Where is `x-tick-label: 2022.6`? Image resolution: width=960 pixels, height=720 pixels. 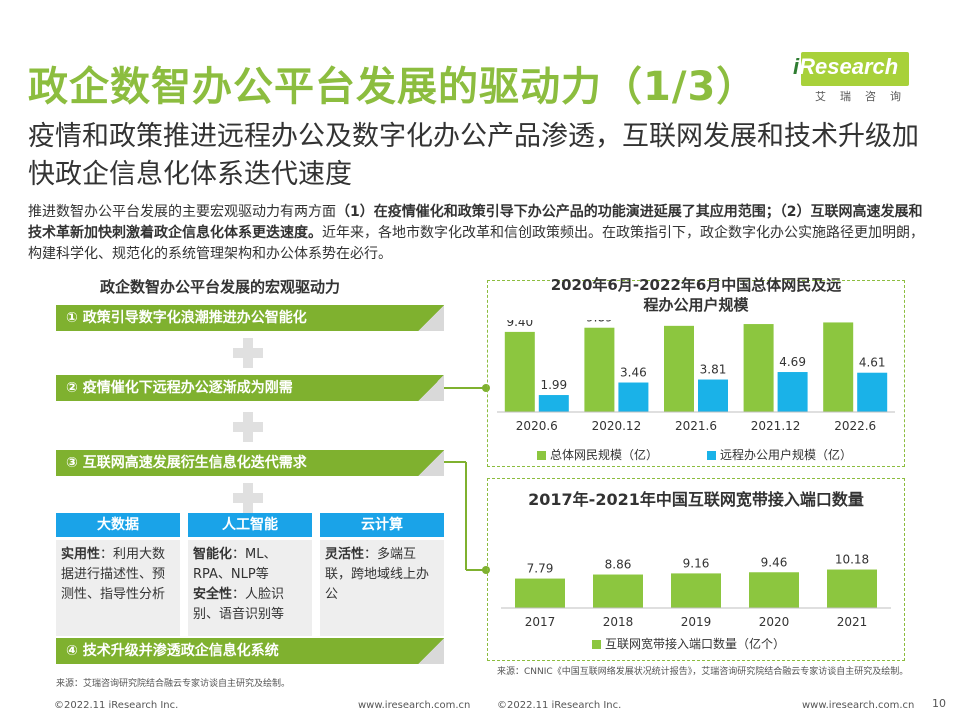
x-tick-label: 2022.6 is located at coordinates (855, 426).